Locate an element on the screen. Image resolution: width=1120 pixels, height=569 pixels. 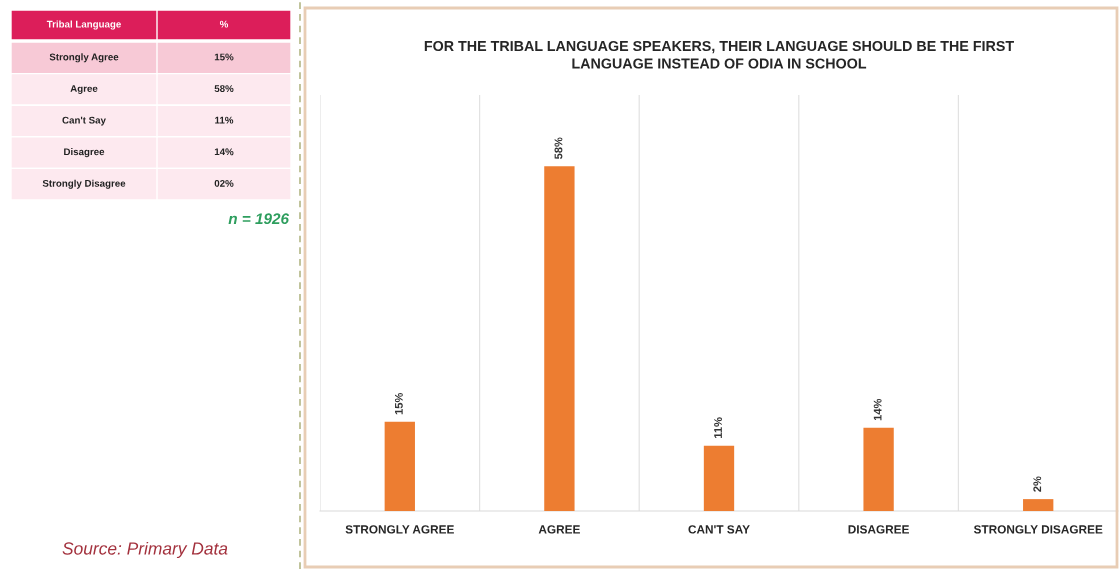
category-label: Tribal Language is located at coordinates (83, 25).